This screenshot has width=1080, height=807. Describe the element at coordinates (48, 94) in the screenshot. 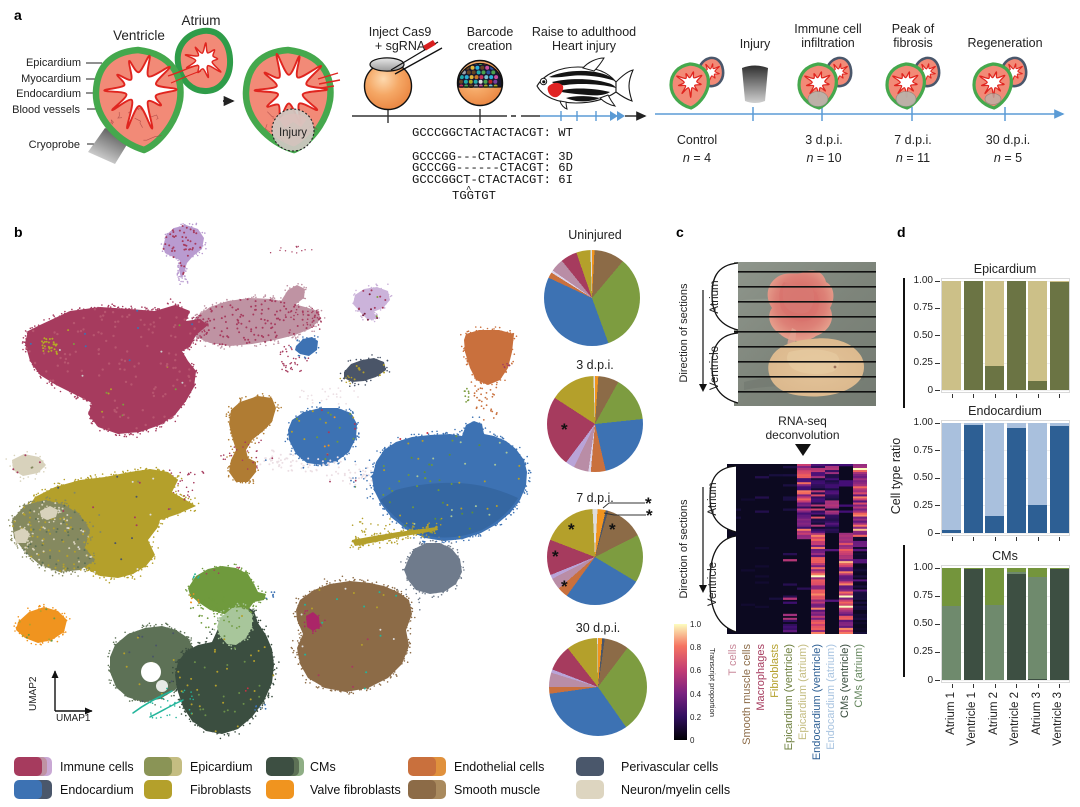

I see `svg-text: Endocardium` at that location.